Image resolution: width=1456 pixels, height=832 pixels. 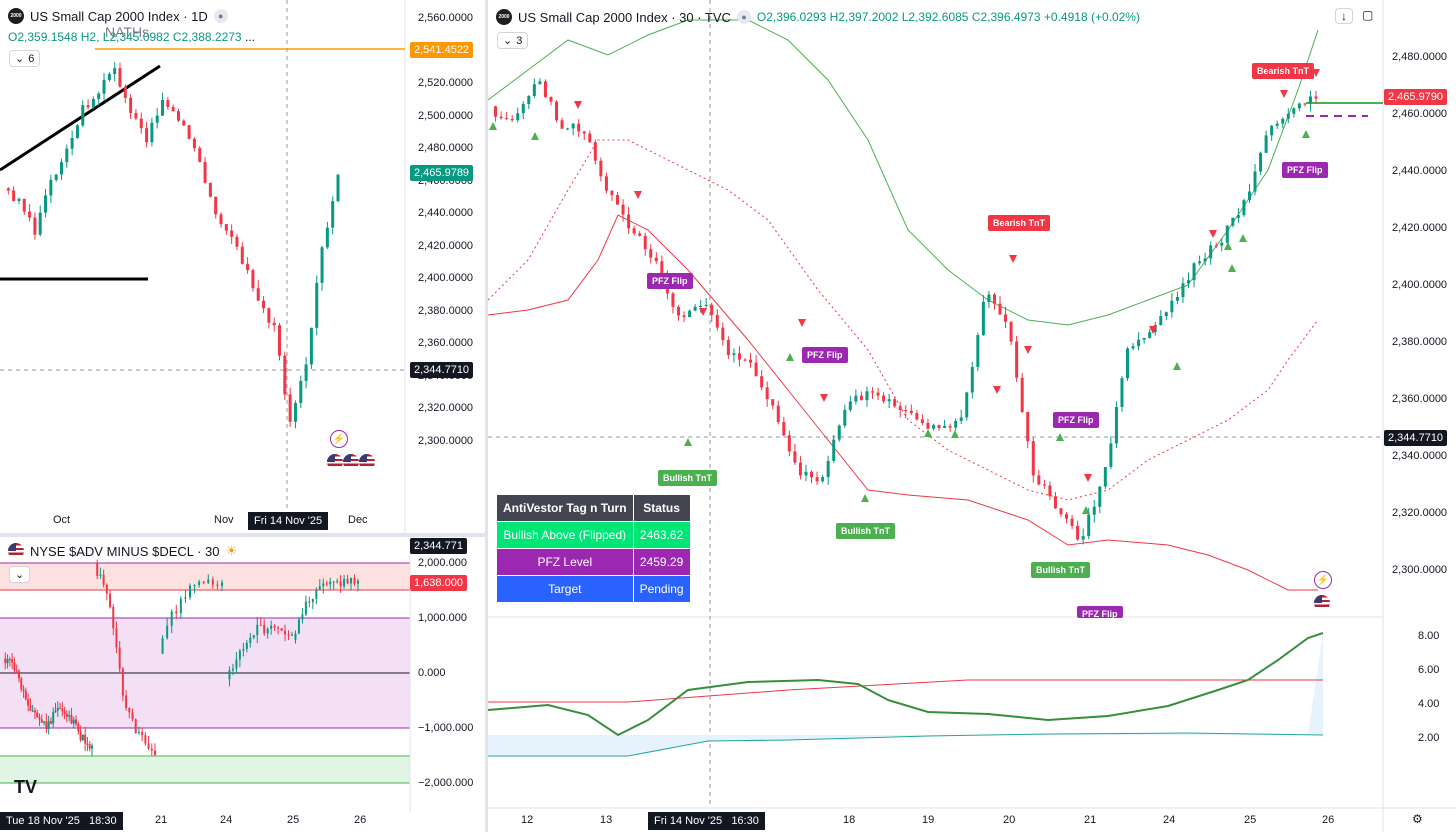 I want to click on adv-decl-canvas, so click(x=242, y=684).